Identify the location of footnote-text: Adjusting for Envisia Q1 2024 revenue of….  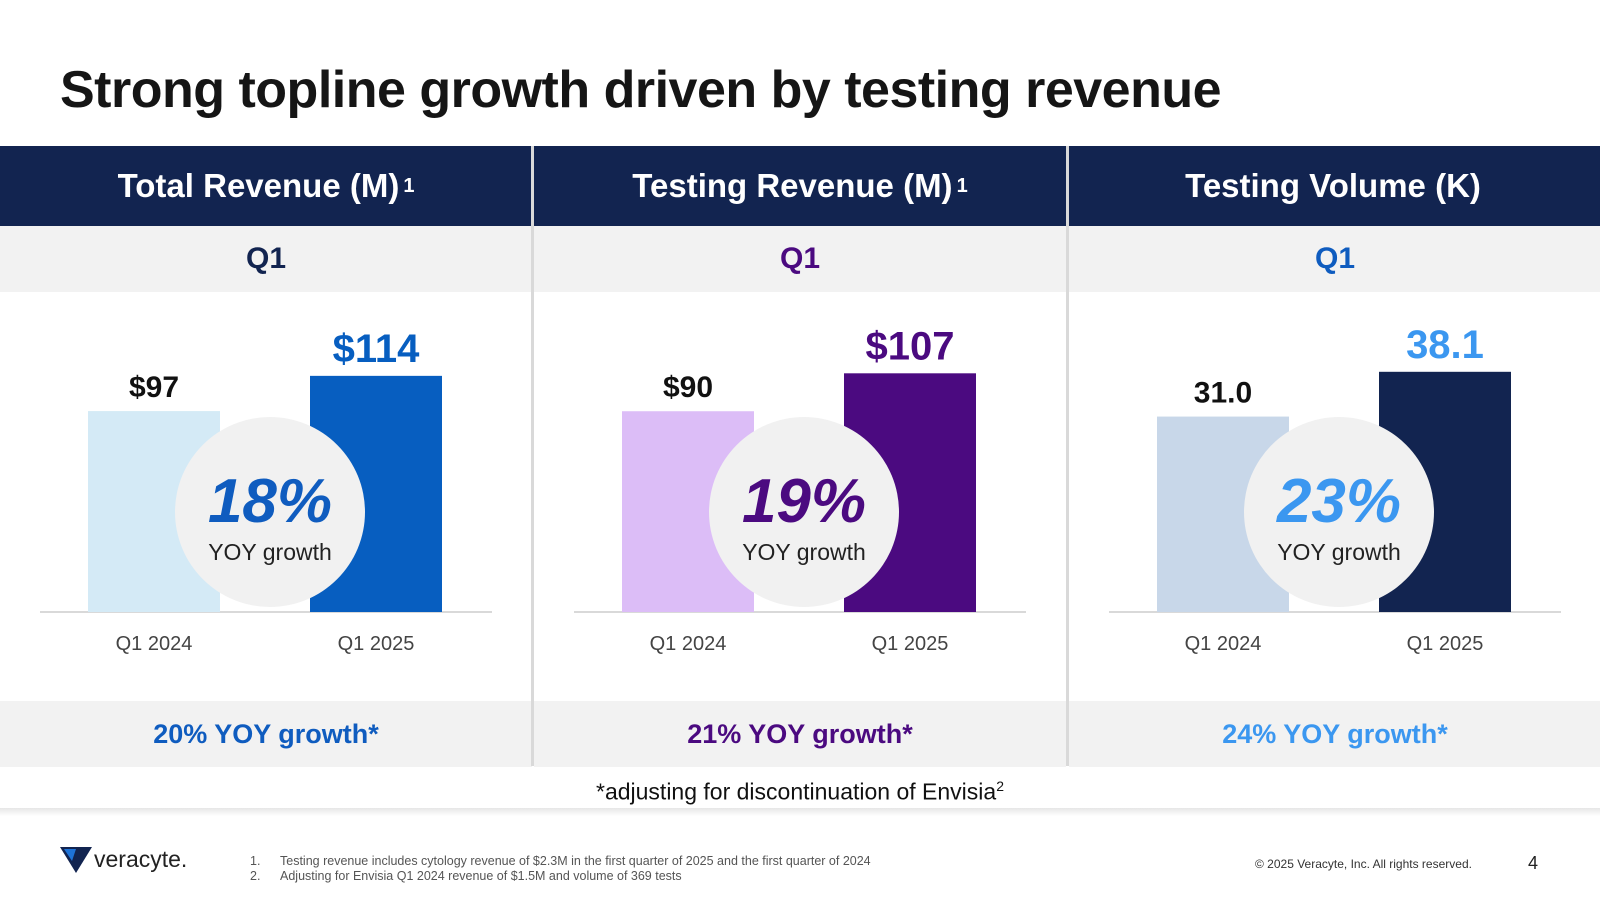
(481, 876).